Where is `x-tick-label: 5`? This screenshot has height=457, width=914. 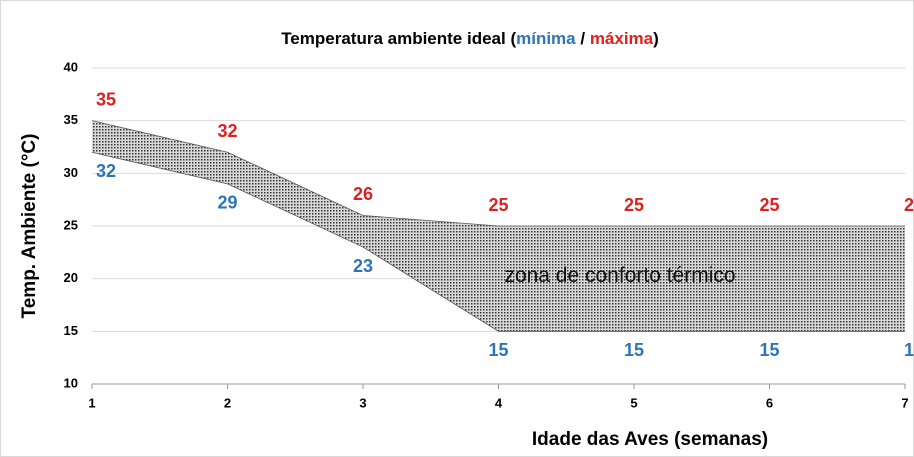 x-tick-label: 5 is located at coordinates (633, 402).